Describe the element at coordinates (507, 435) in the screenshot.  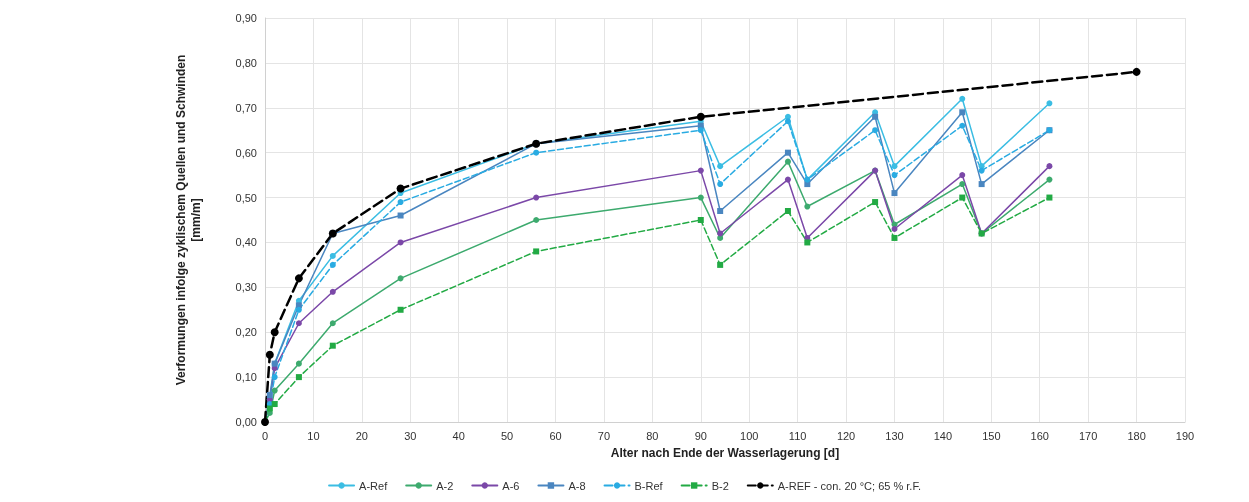
I see `x-tick-label: 50` at that location.